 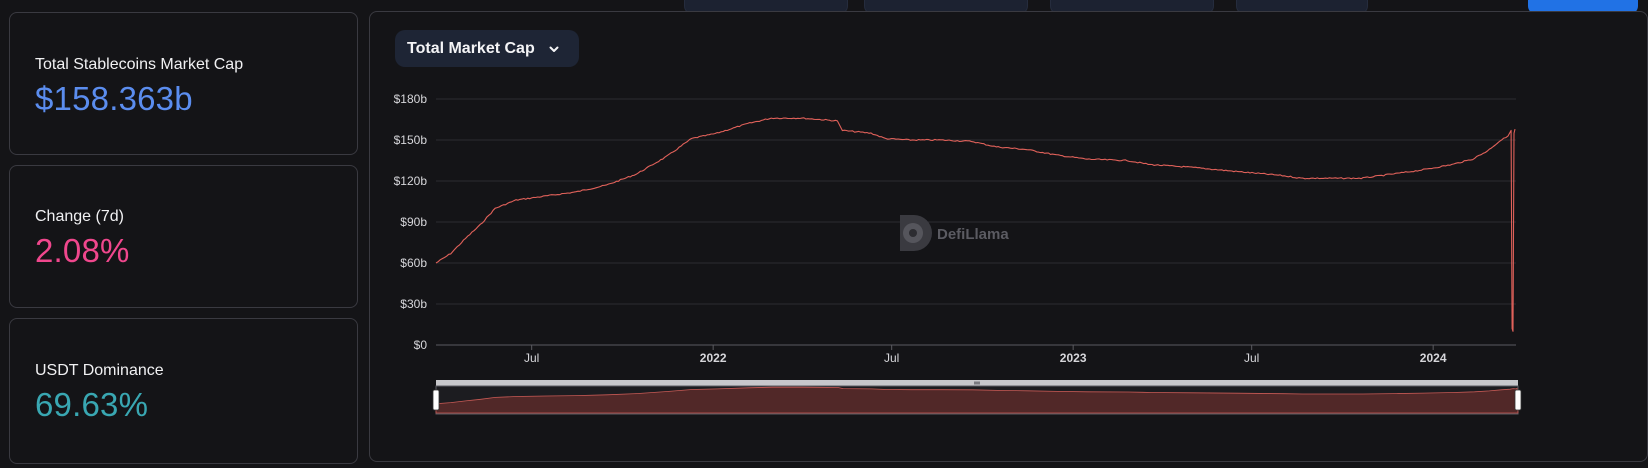 What do you see at coordinates (411, 99) in the screenshot?
I see `y-tick-label: $180b` at bounding box center [411, 99].